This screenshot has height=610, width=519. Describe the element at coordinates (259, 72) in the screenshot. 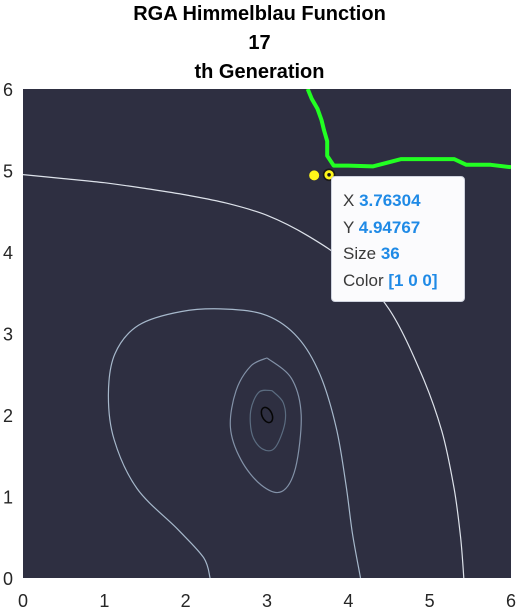

I see `chart-title-line-3: th Generation` at that location.